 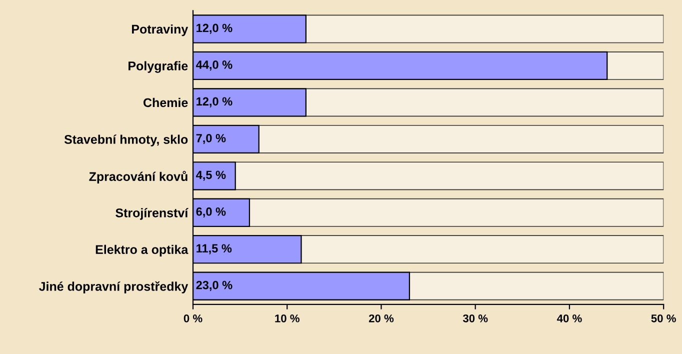 What do you see at coordinates (381, 318) in the screenshot?
I see `x-tick-label: 20 %` at bounding box center [381, 318].